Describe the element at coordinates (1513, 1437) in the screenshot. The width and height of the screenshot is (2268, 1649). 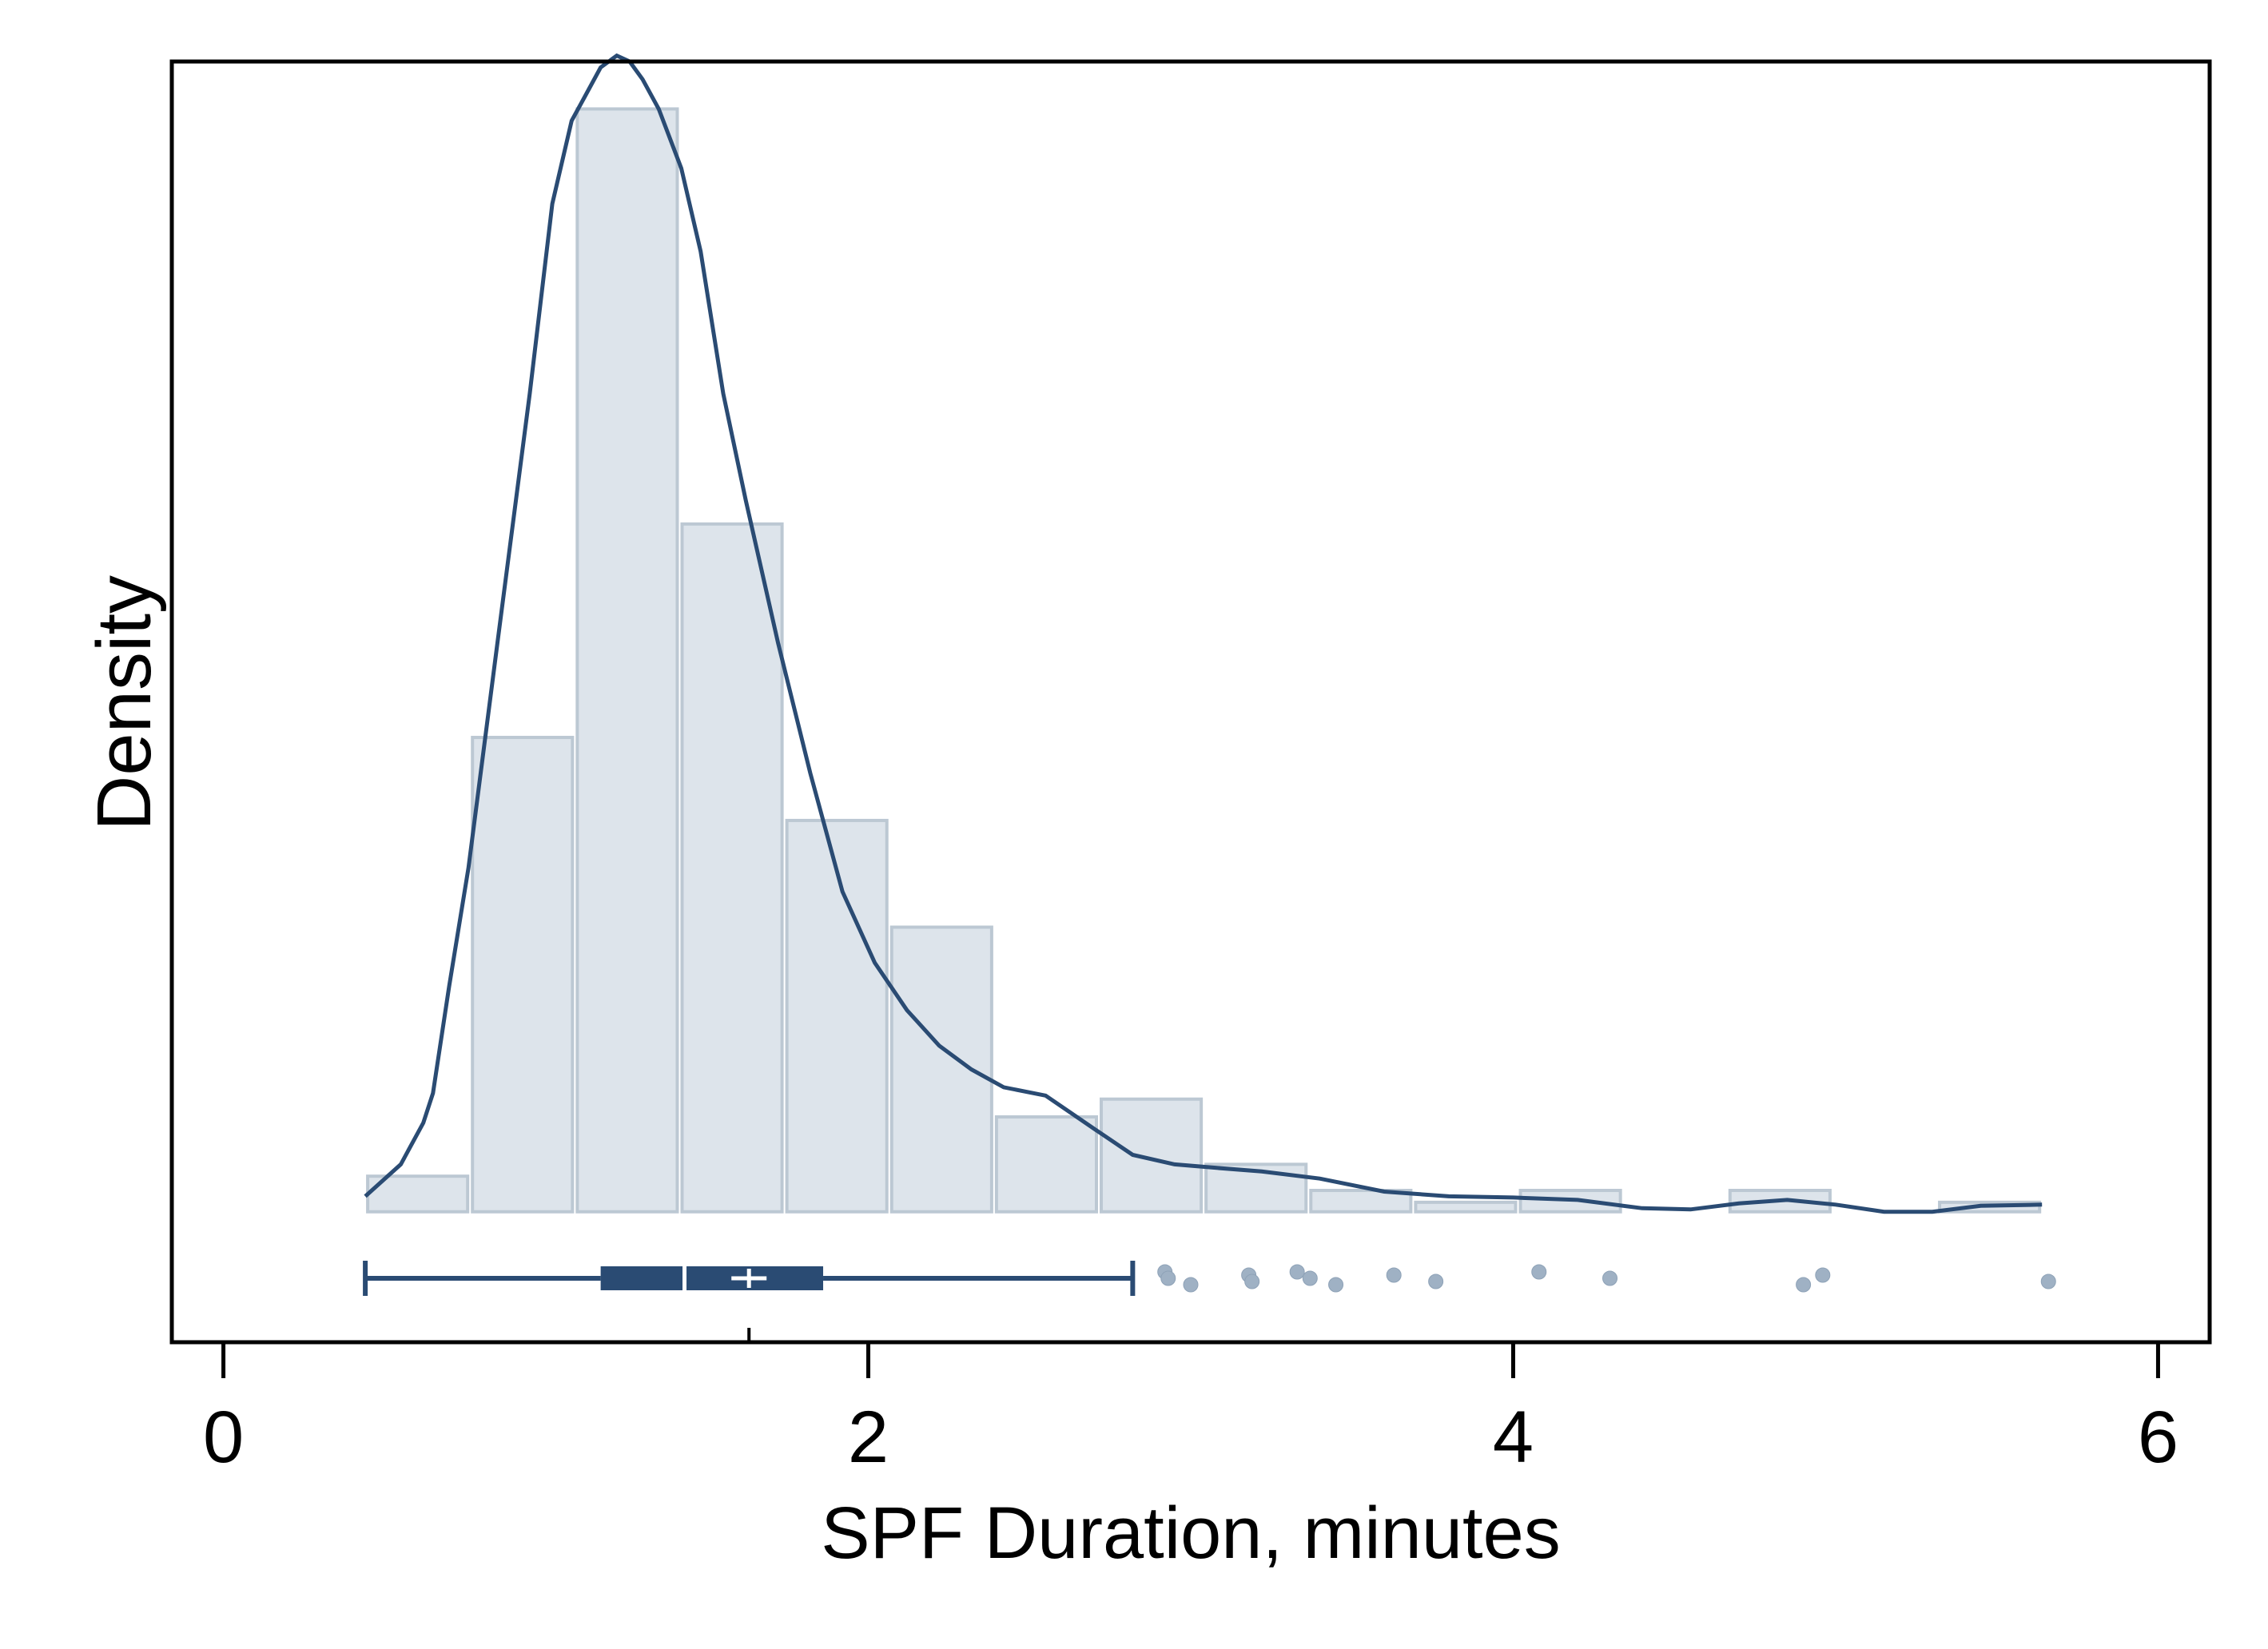
I see `x-tick-label: 4` at that location.